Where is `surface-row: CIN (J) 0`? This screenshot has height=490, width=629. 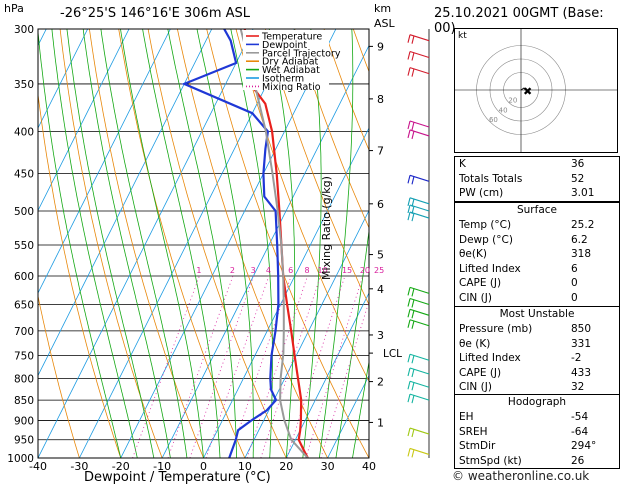 surface-row: CIN (J) 0 is located at coordinates (537, 298).